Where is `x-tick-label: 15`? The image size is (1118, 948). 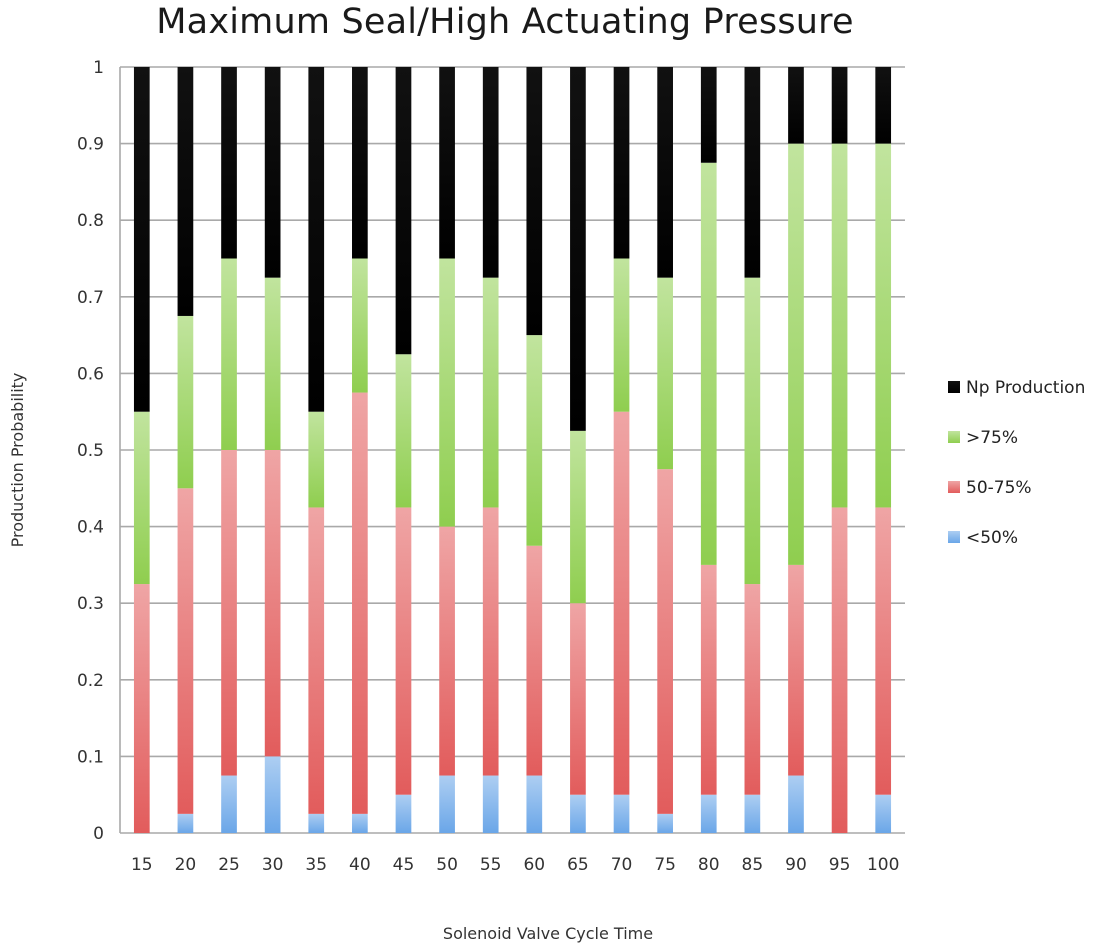 x-tick-label: 15 is located at coordinates (142, 865).